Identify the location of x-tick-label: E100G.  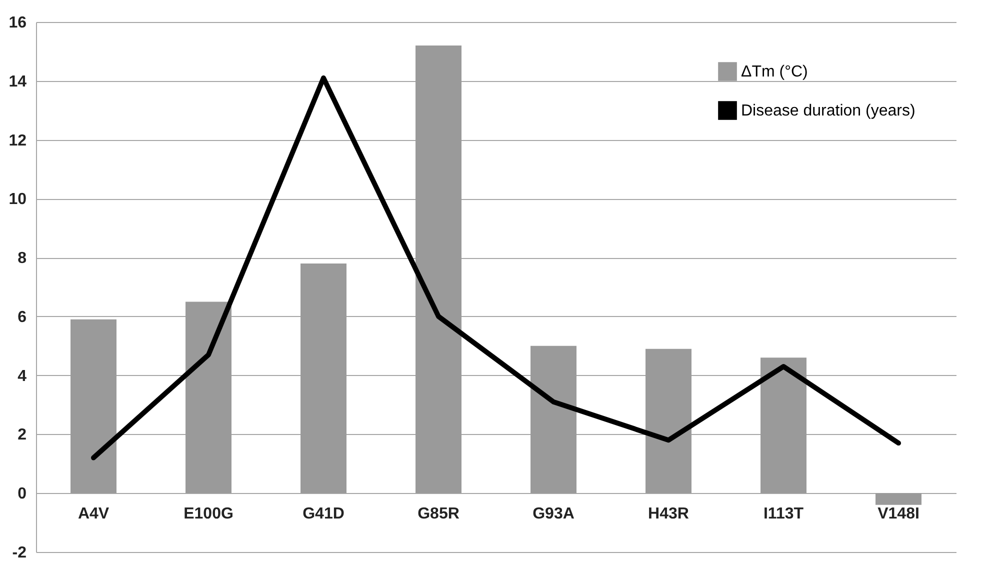
(209, 514).